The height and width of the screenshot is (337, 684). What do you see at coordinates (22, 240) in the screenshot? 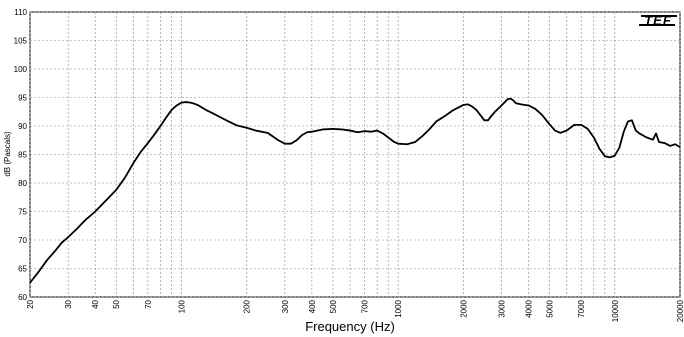
I see `y-tick-label: 70` at bounding box center [22, 240].